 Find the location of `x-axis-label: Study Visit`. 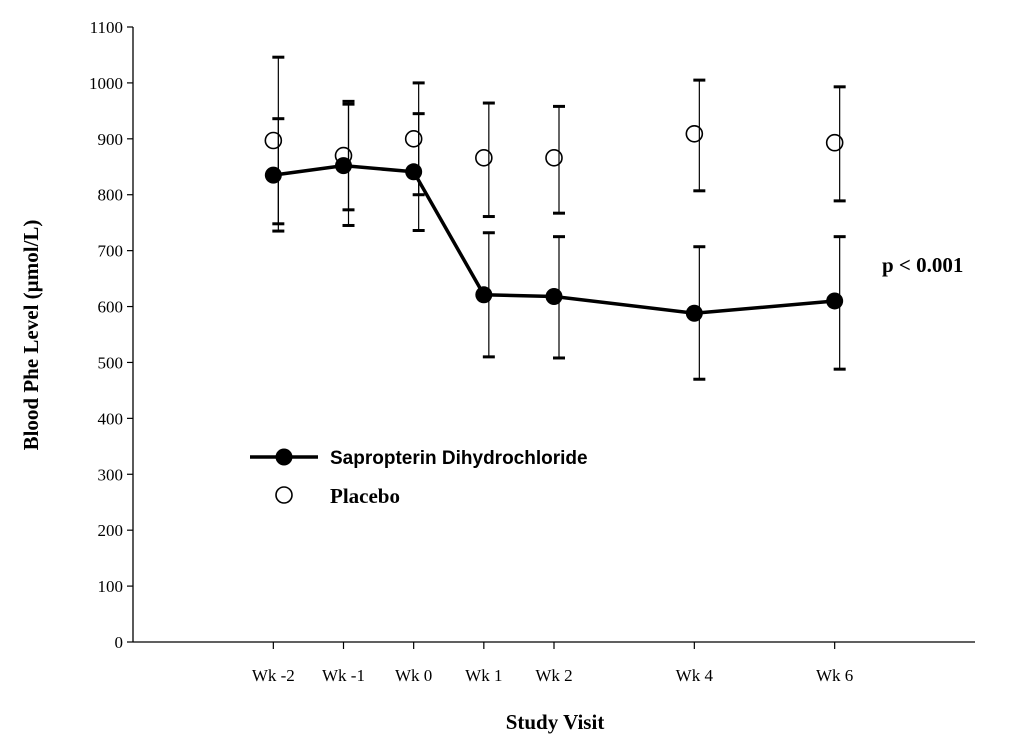

x-axis-label: Study Visit is located at coordinates (555, 722).